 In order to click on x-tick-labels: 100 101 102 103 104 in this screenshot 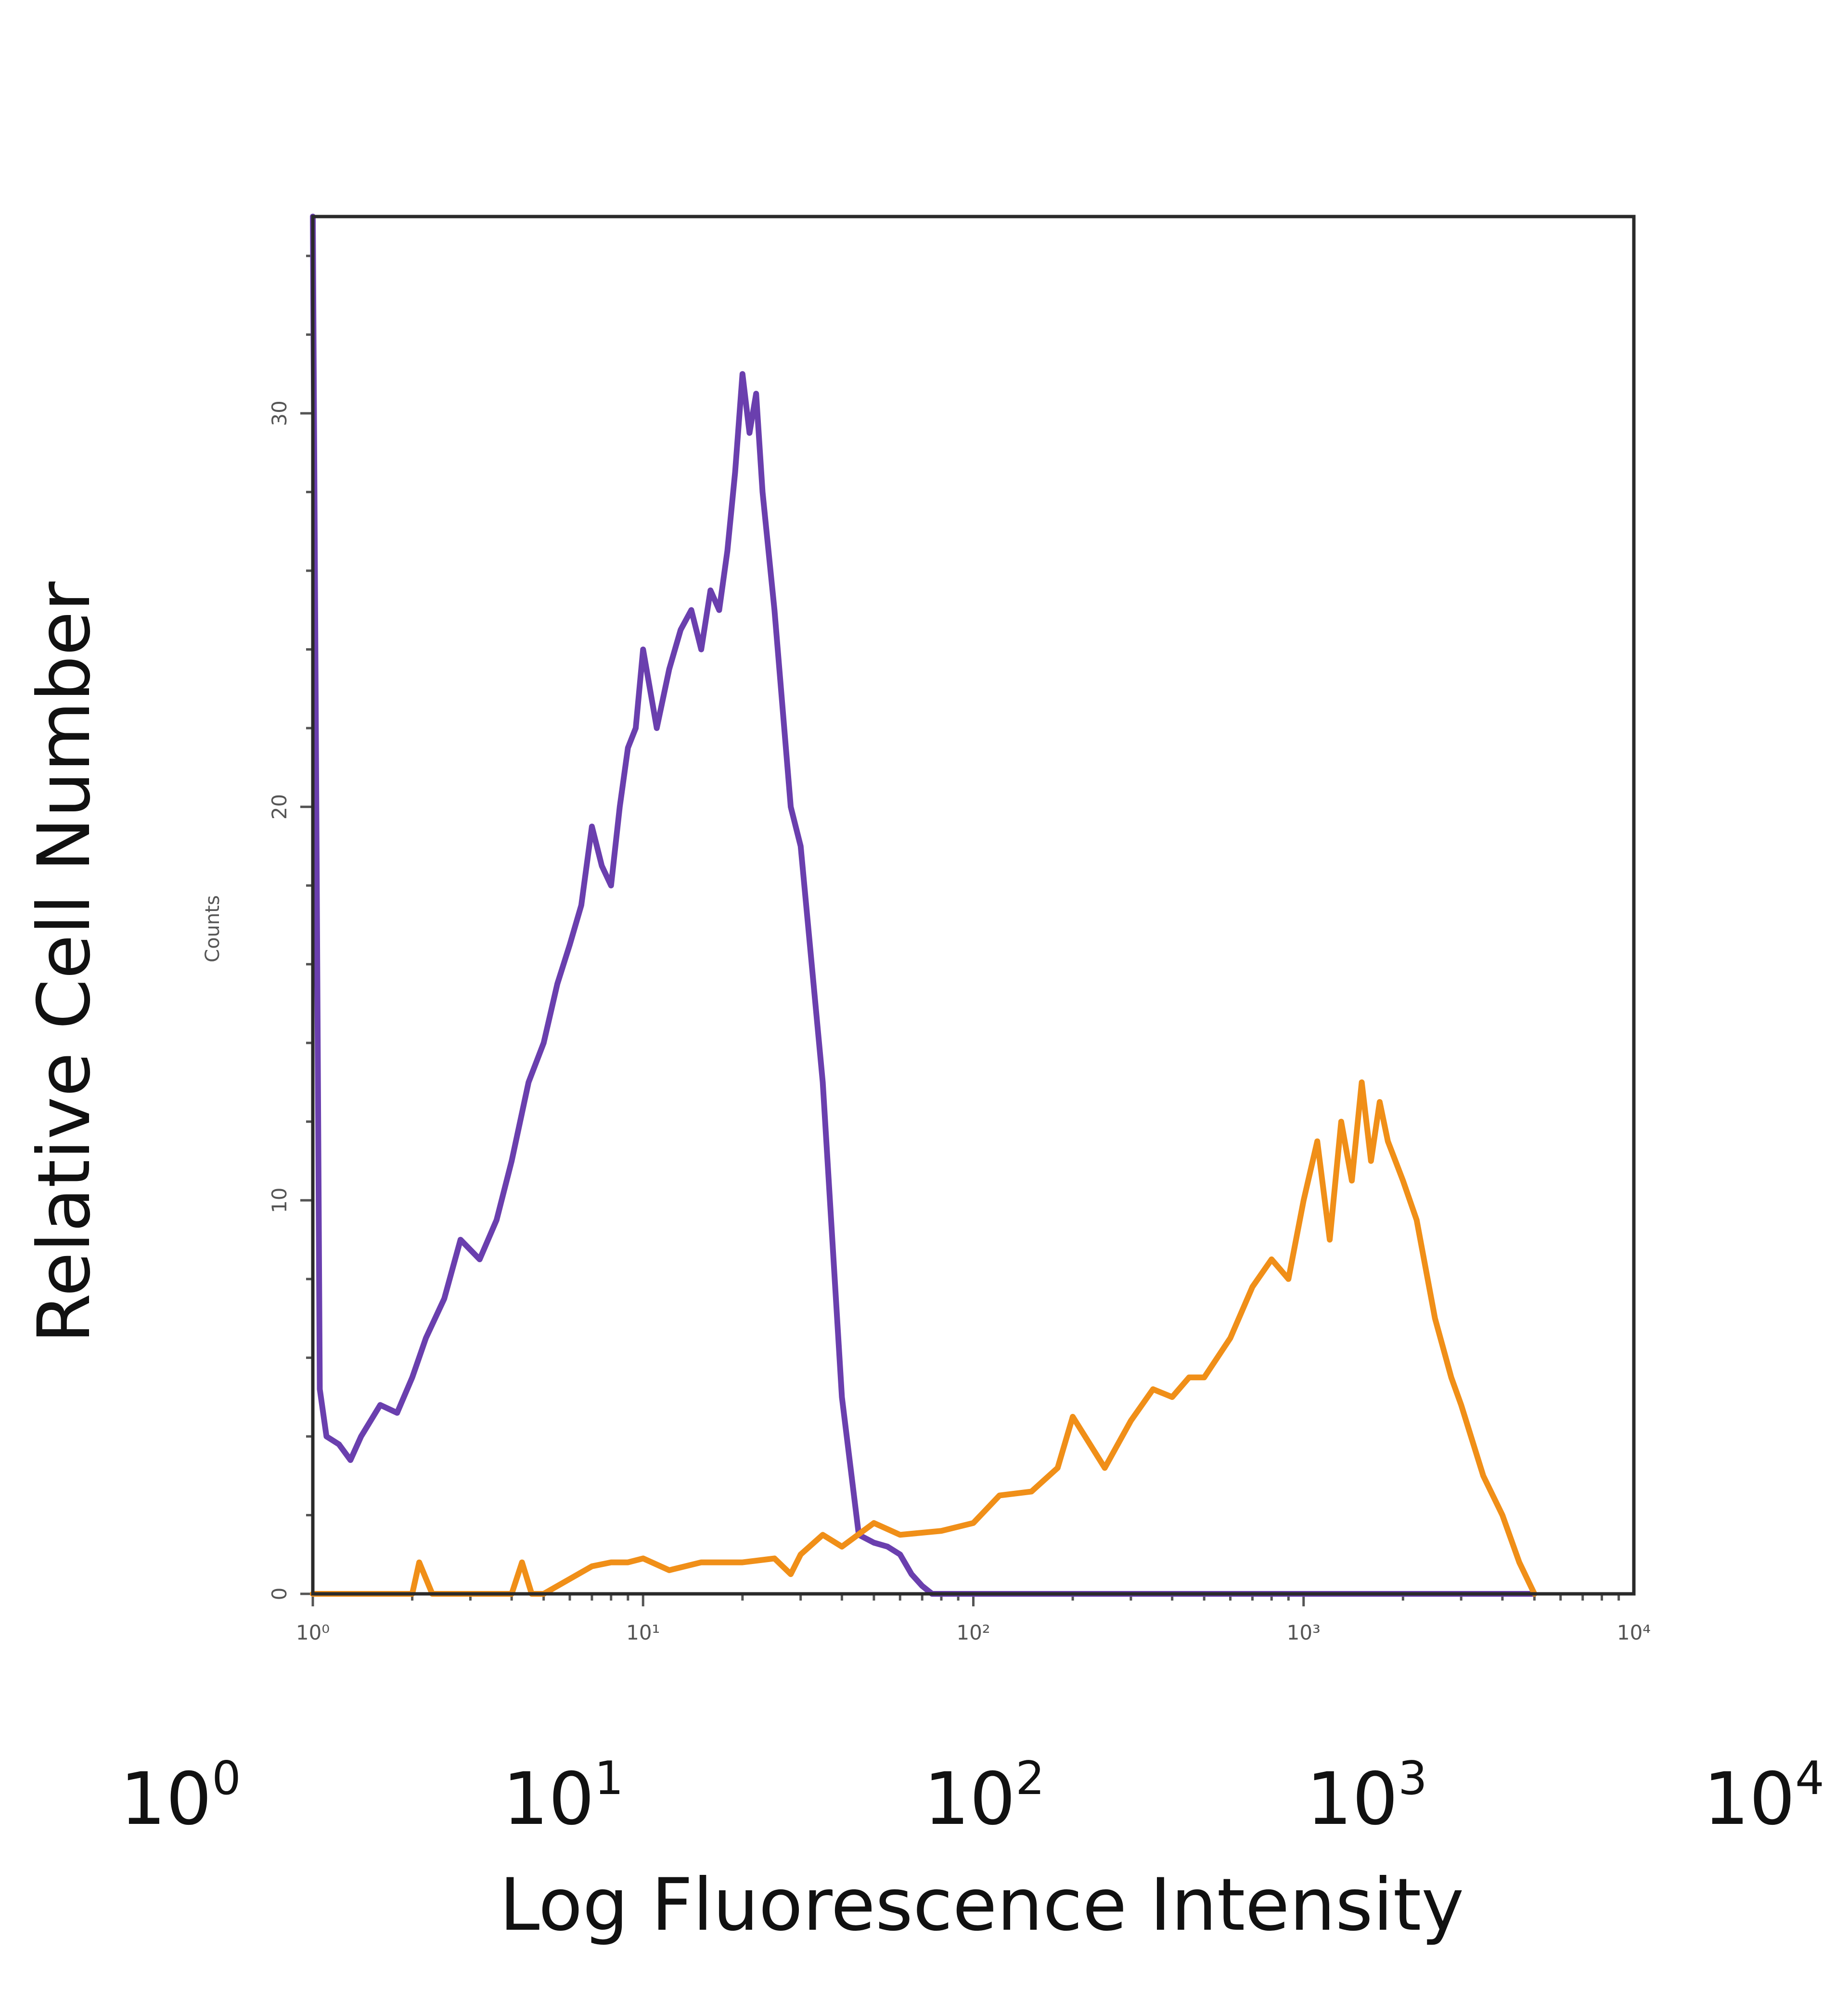, I will do `click(972, 1796)`.